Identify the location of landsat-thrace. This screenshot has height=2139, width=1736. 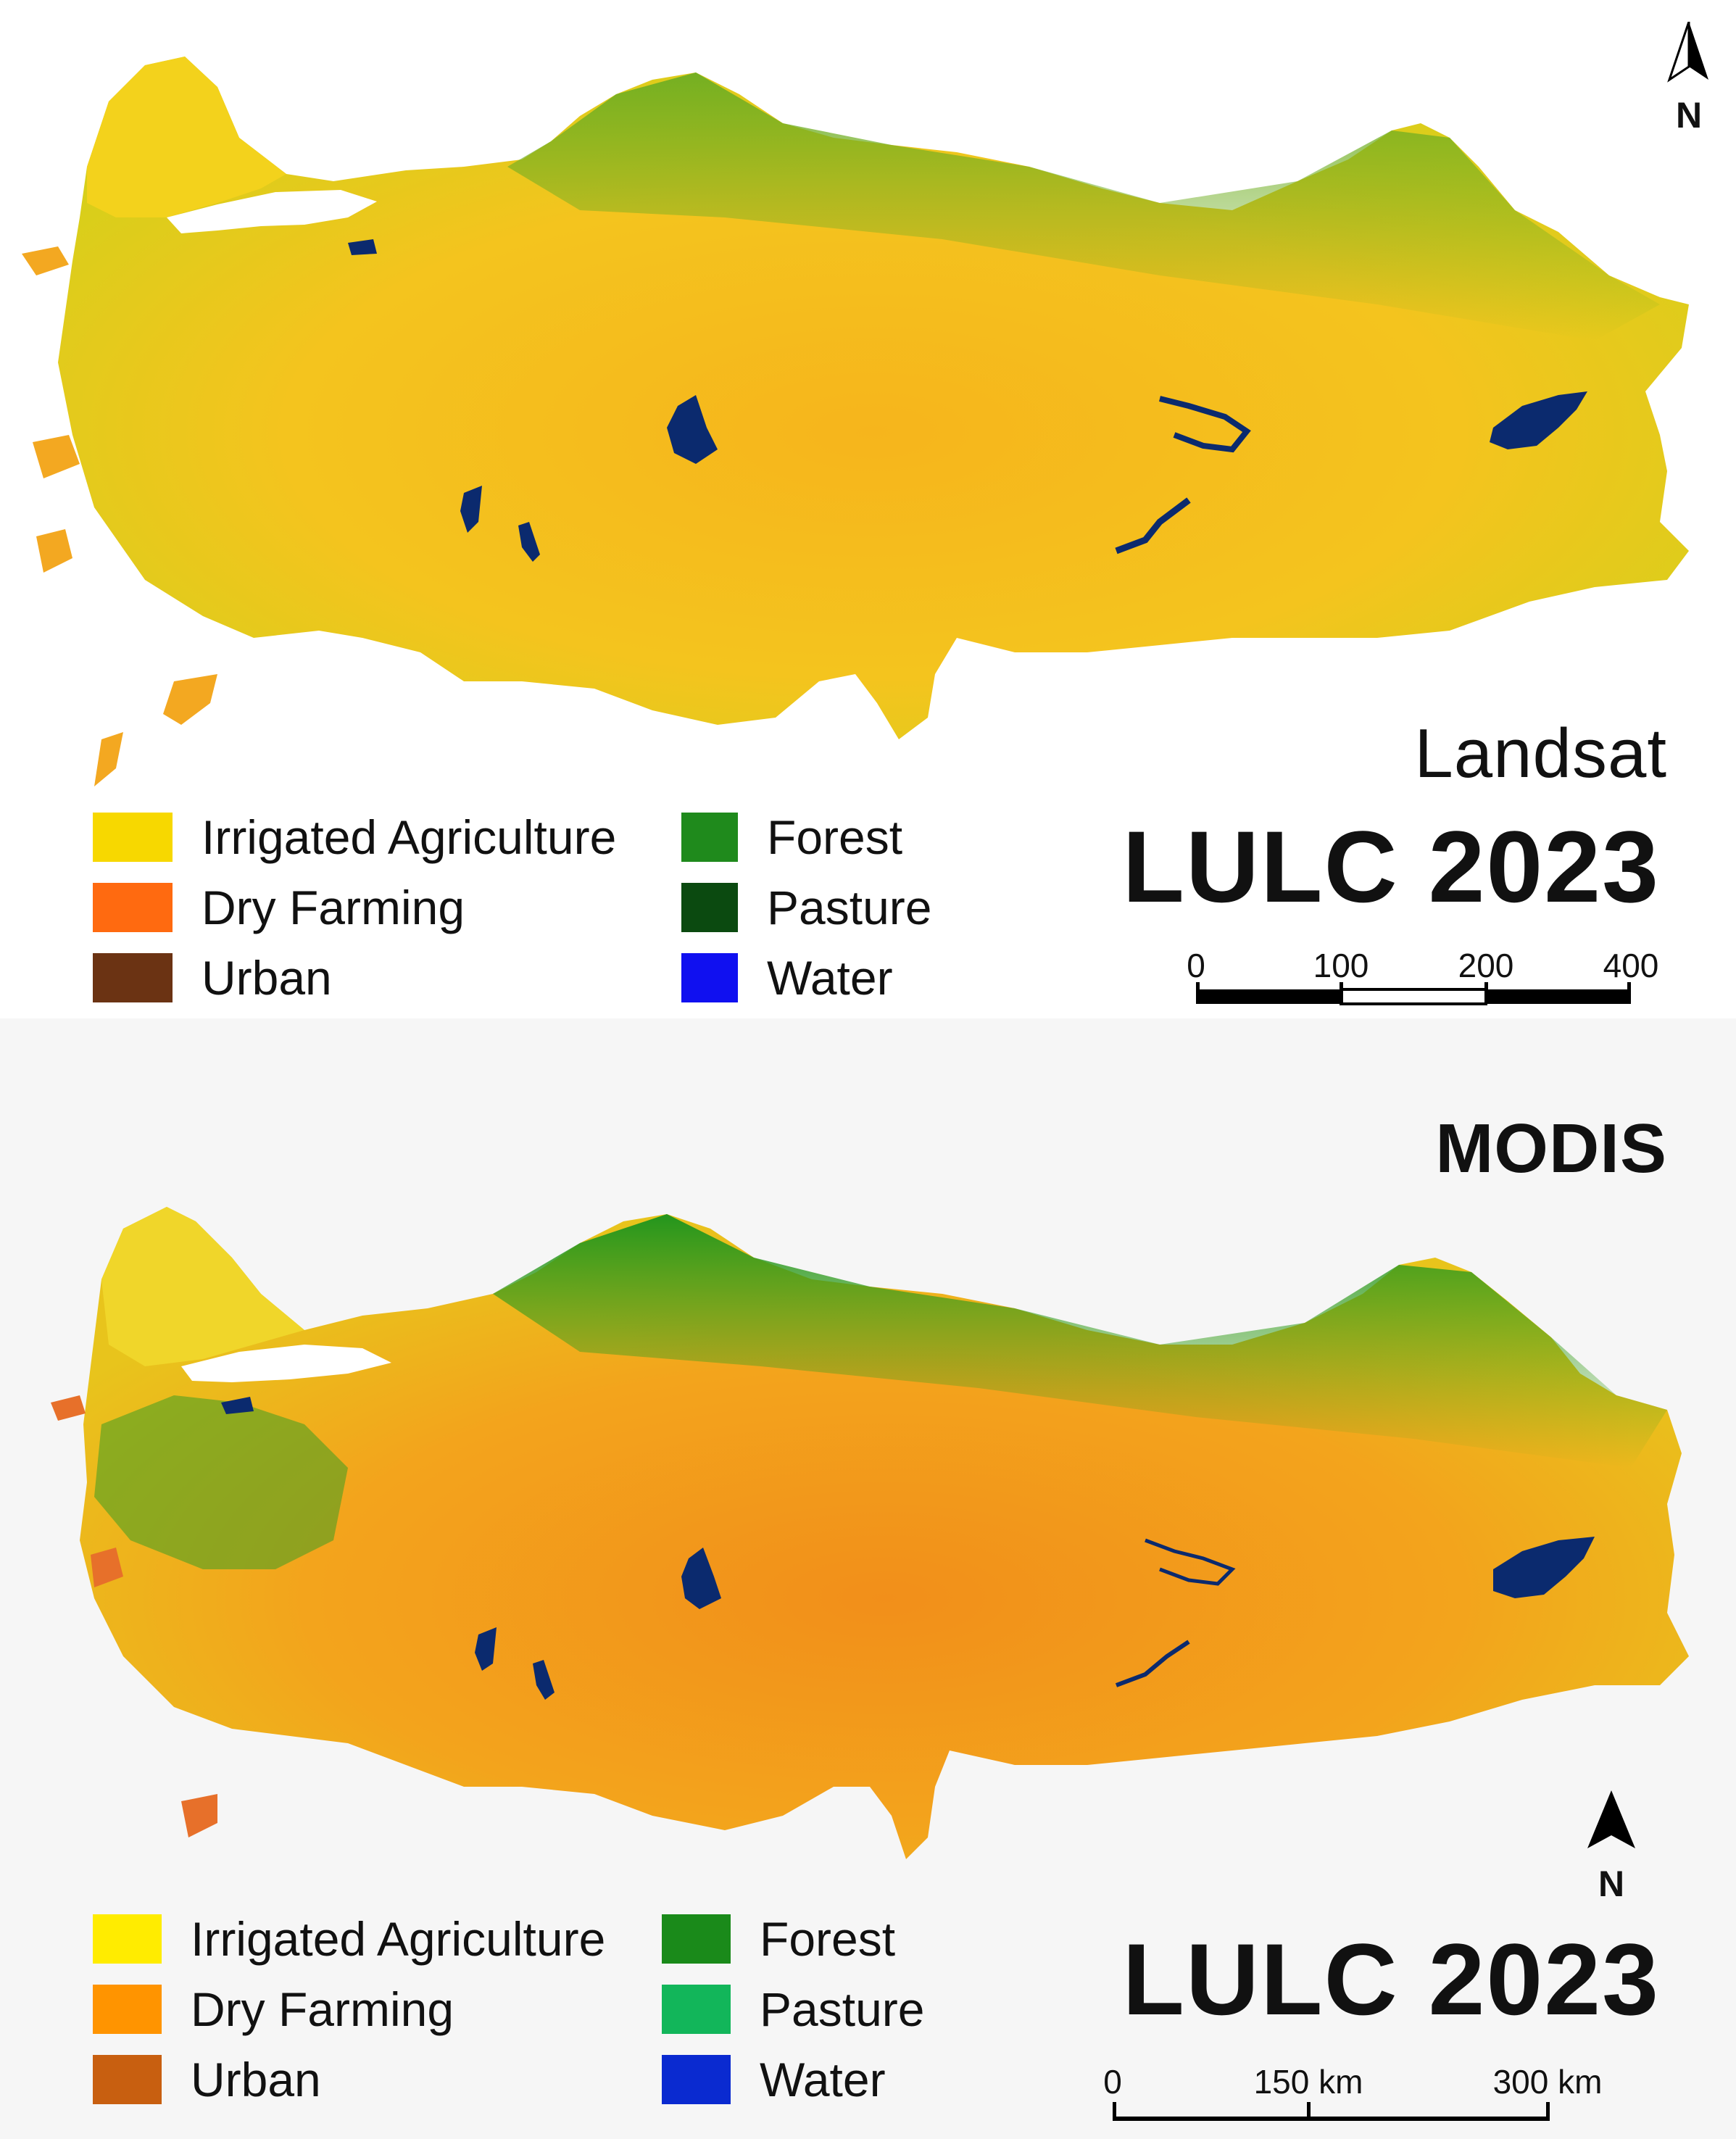
(186, 137).